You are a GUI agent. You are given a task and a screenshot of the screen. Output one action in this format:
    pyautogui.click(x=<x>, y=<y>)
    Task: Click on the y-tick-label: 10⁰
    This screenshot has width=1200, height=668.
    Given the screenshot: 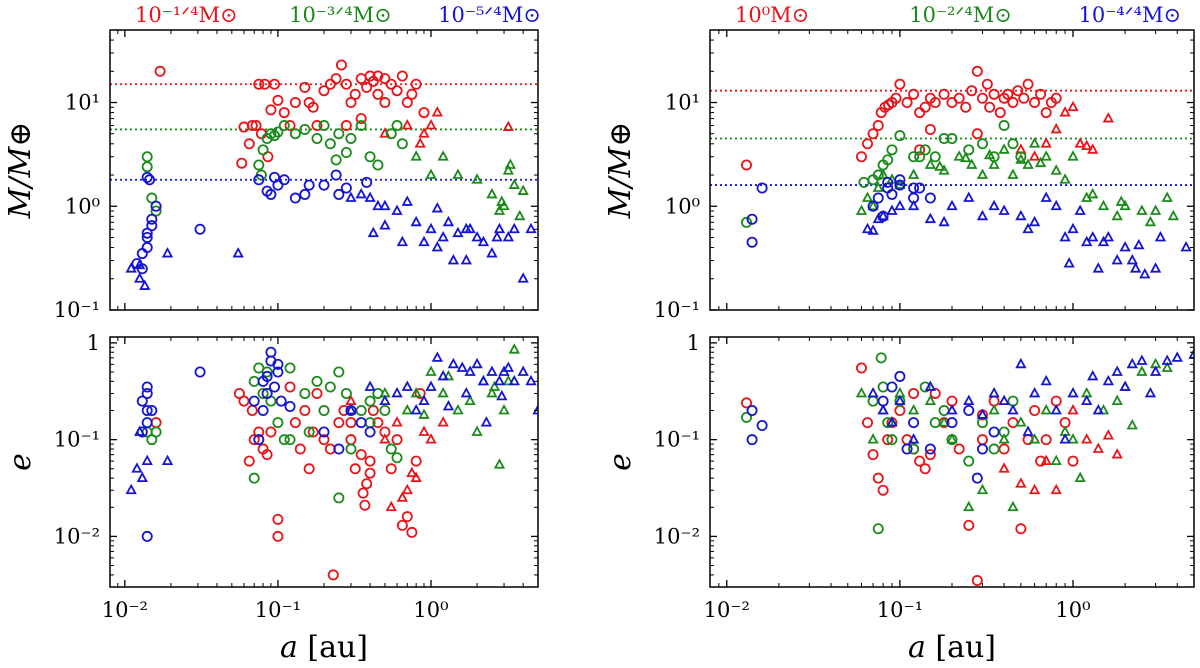 What is the action you would take?
    pyautogui.click(x=82, y=206)
    